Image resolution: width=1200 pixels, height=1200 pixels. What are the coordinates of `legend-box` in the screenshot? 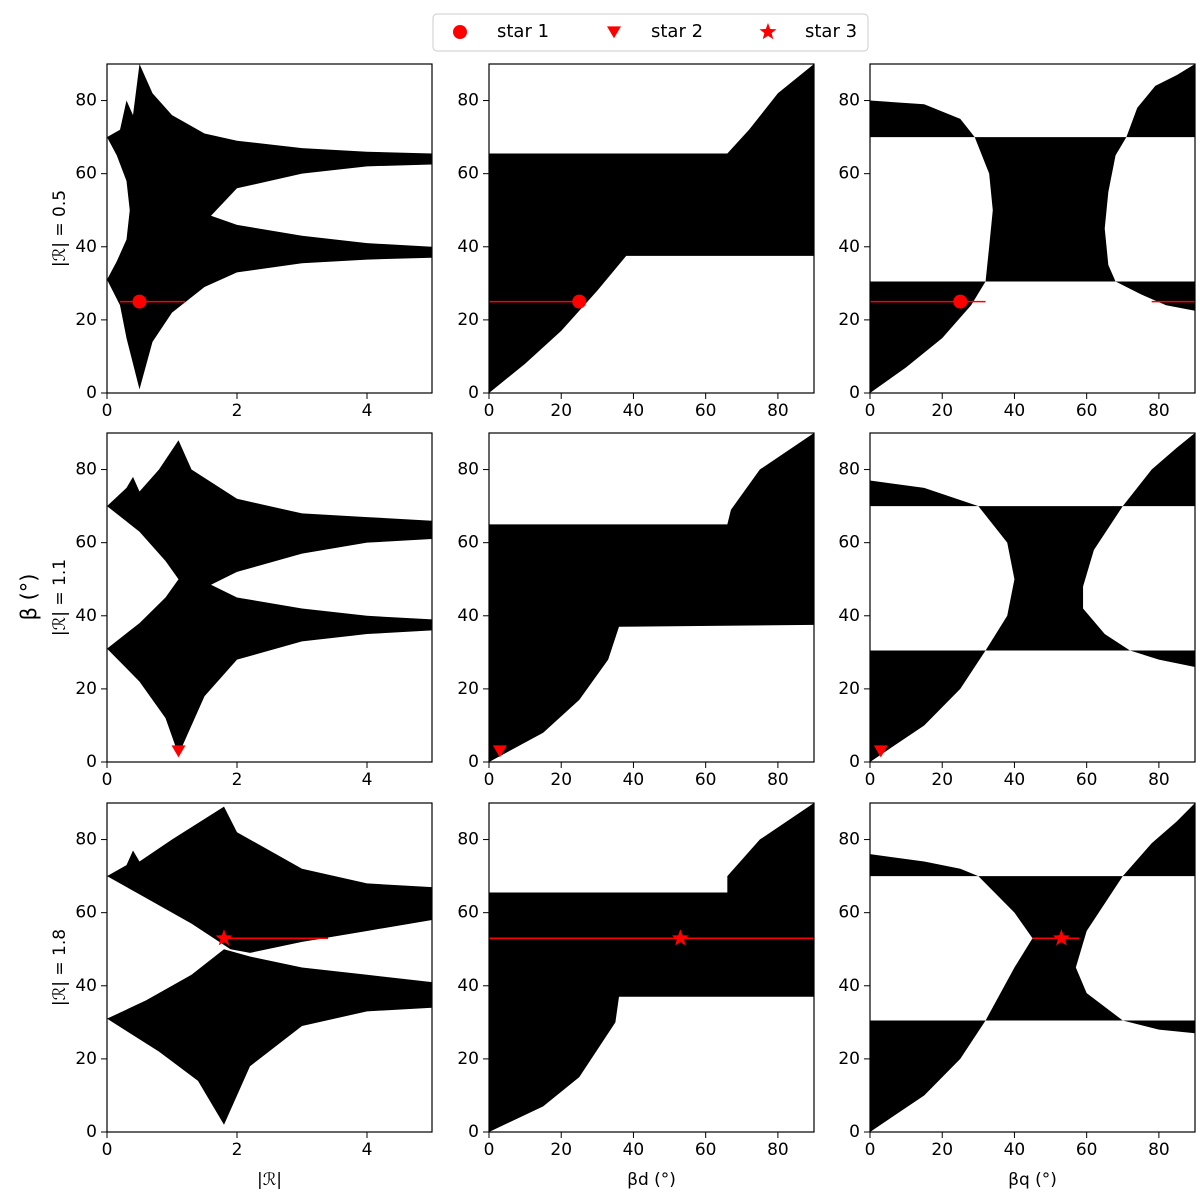 It's located at (650, 32).